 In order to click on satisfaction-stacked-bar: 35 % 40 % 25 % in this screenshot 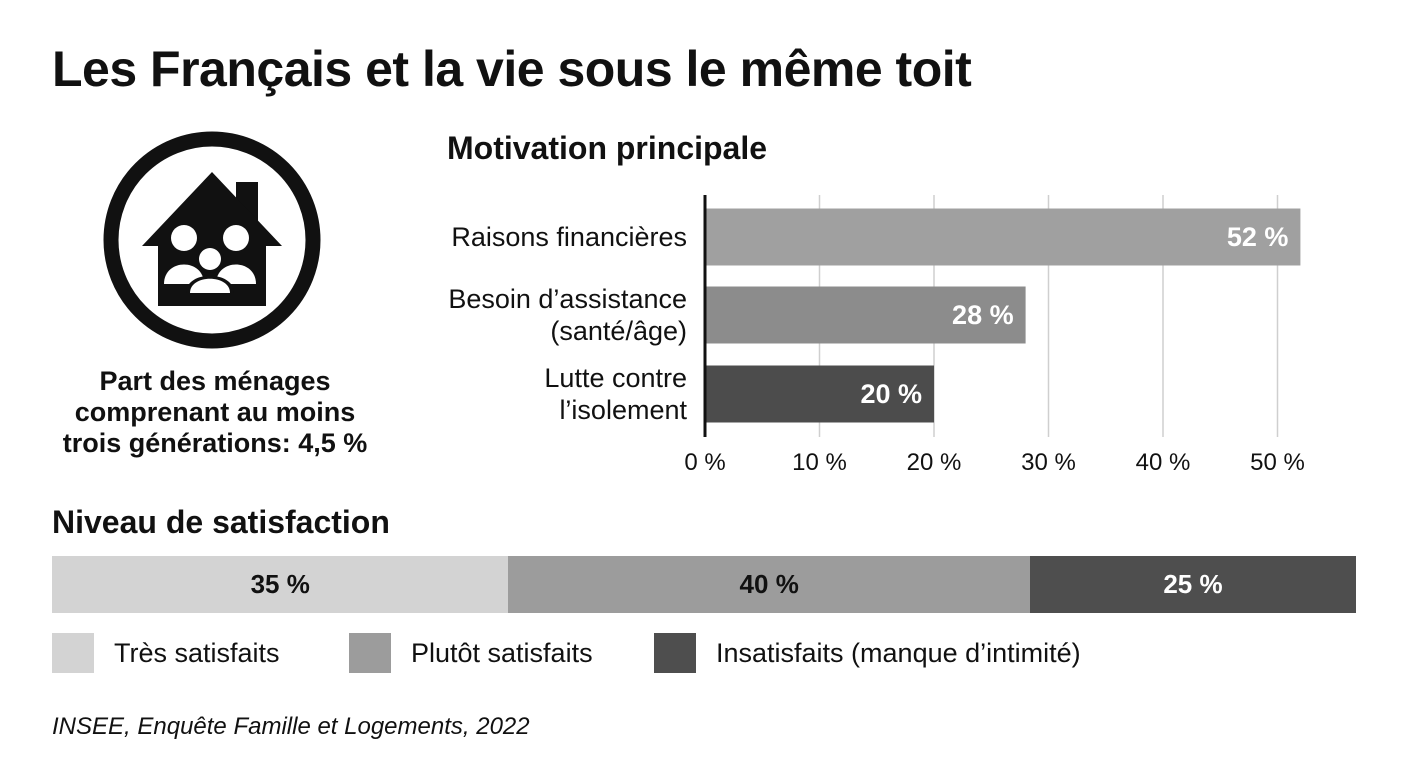, I will do `click(704, 584)`.